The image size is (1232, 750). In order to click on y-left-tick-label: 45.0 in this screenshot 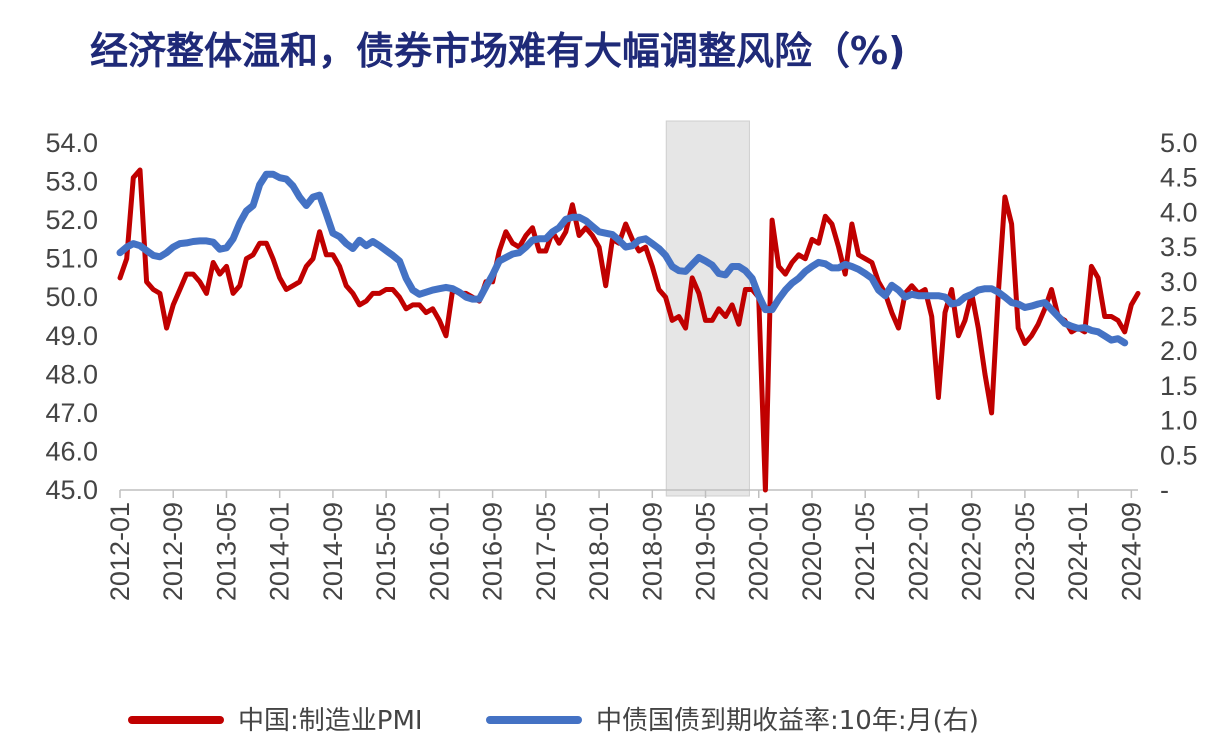, I will do `click(71, 490)`.